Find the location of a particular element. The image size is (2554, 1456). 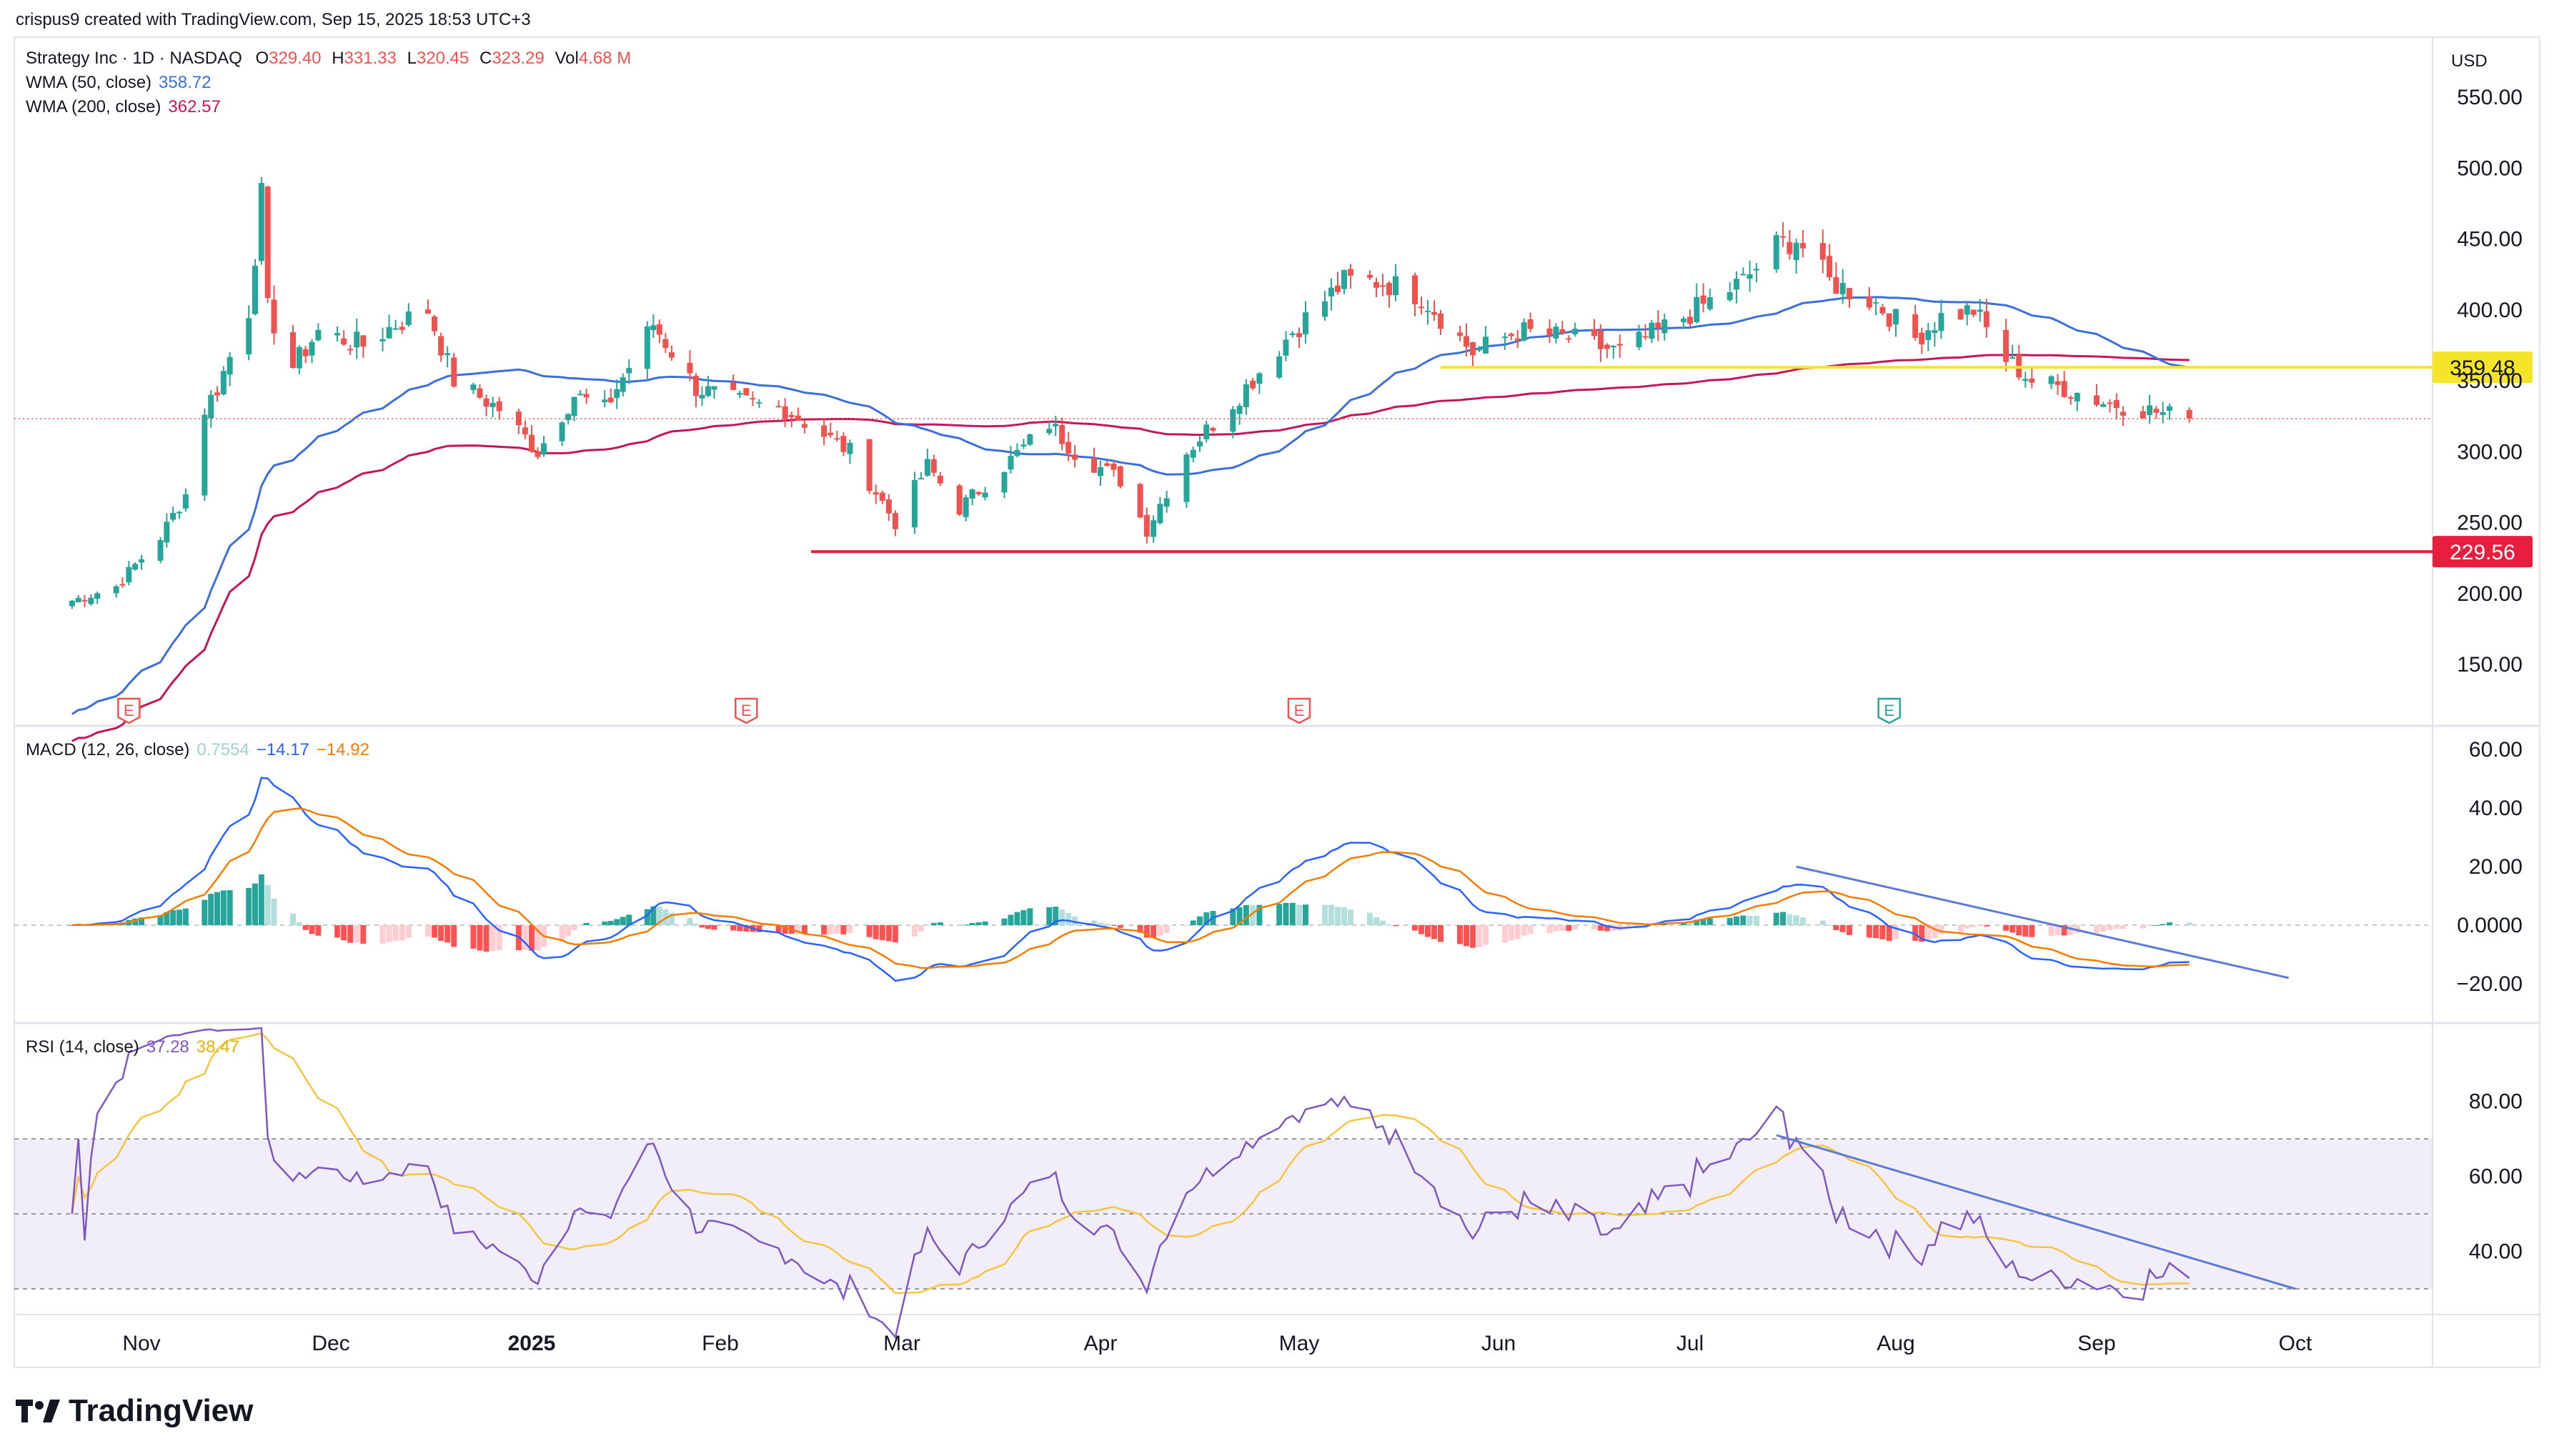

earnings-marker: E is located at coordinates (746, 710).